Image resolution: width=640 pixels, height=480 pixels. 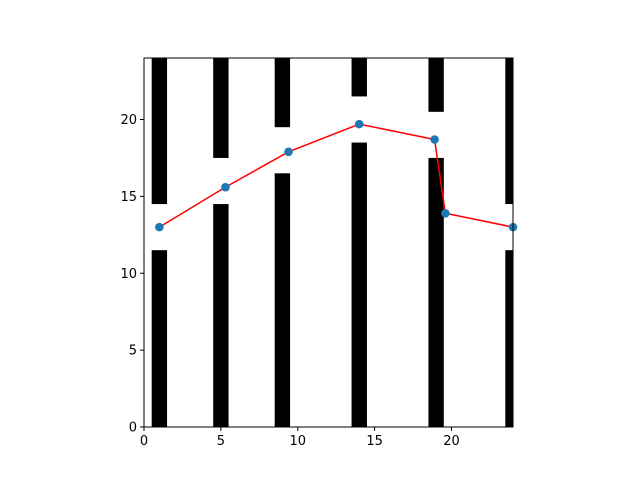 I want to click on wall-column-0-lower, so click(x=159, y=338).